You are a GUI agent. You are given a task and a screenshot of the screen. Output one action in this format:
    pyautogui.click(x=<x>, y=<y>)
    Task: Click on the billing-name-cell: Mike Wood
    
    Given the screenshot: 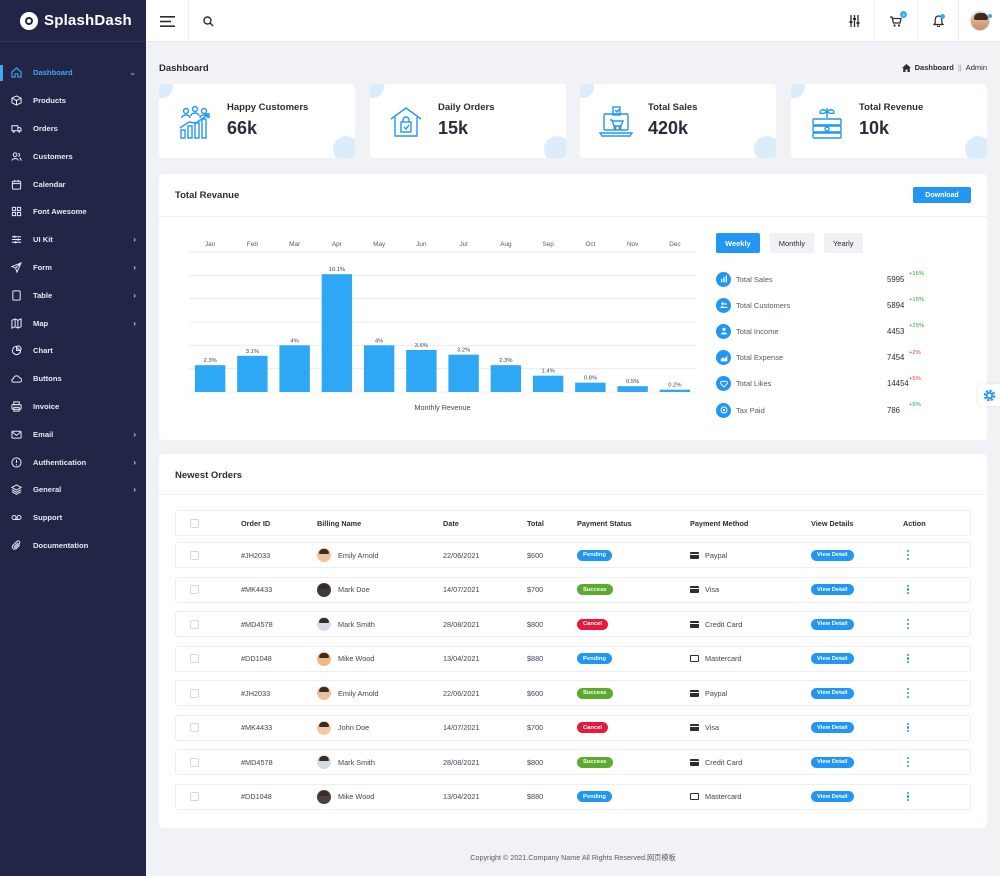 What is the action you would take?
    pyautogui.click(x=345, y=797)
    